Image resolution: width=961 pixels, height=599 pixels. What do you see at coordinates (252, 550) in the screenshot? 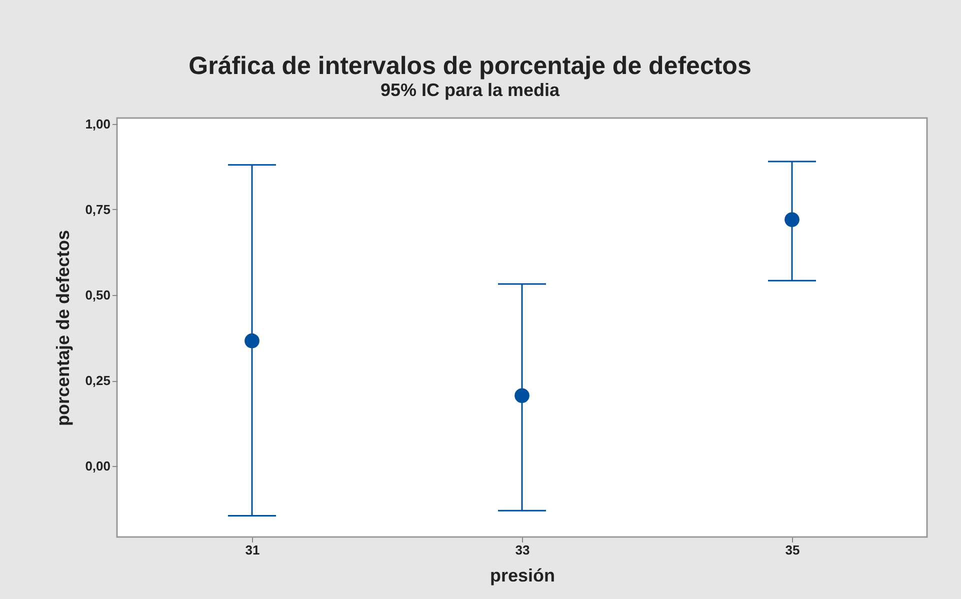
I see `x-tick-label: 31` at bounding box center [252, 550].